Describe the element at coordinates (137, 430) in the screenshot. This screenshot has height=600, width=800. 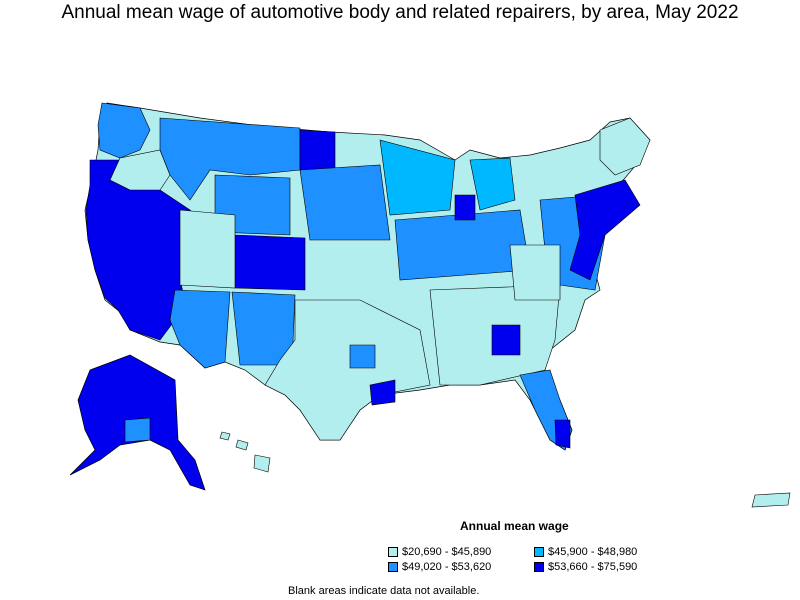
I see `region-alaska-south` at that location.